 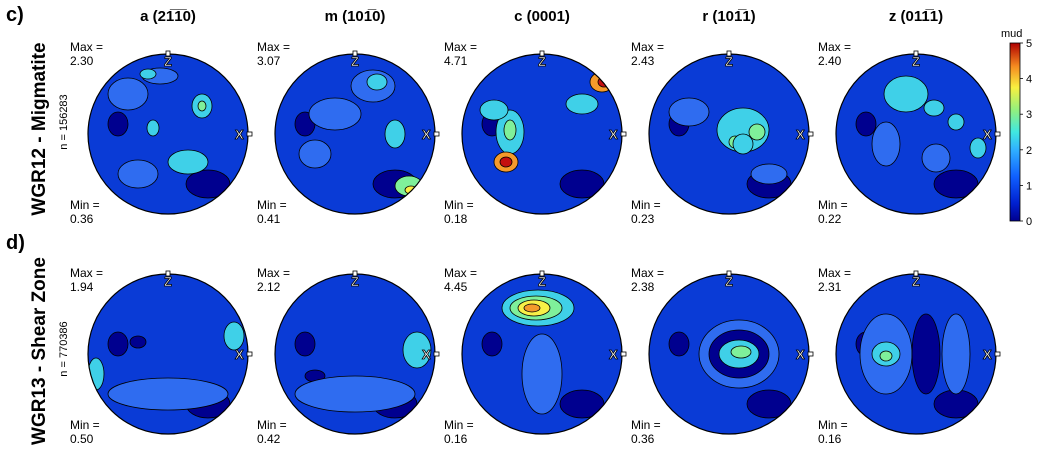 I want to click on colorbar-gradient, so click(x=1015, y=132).